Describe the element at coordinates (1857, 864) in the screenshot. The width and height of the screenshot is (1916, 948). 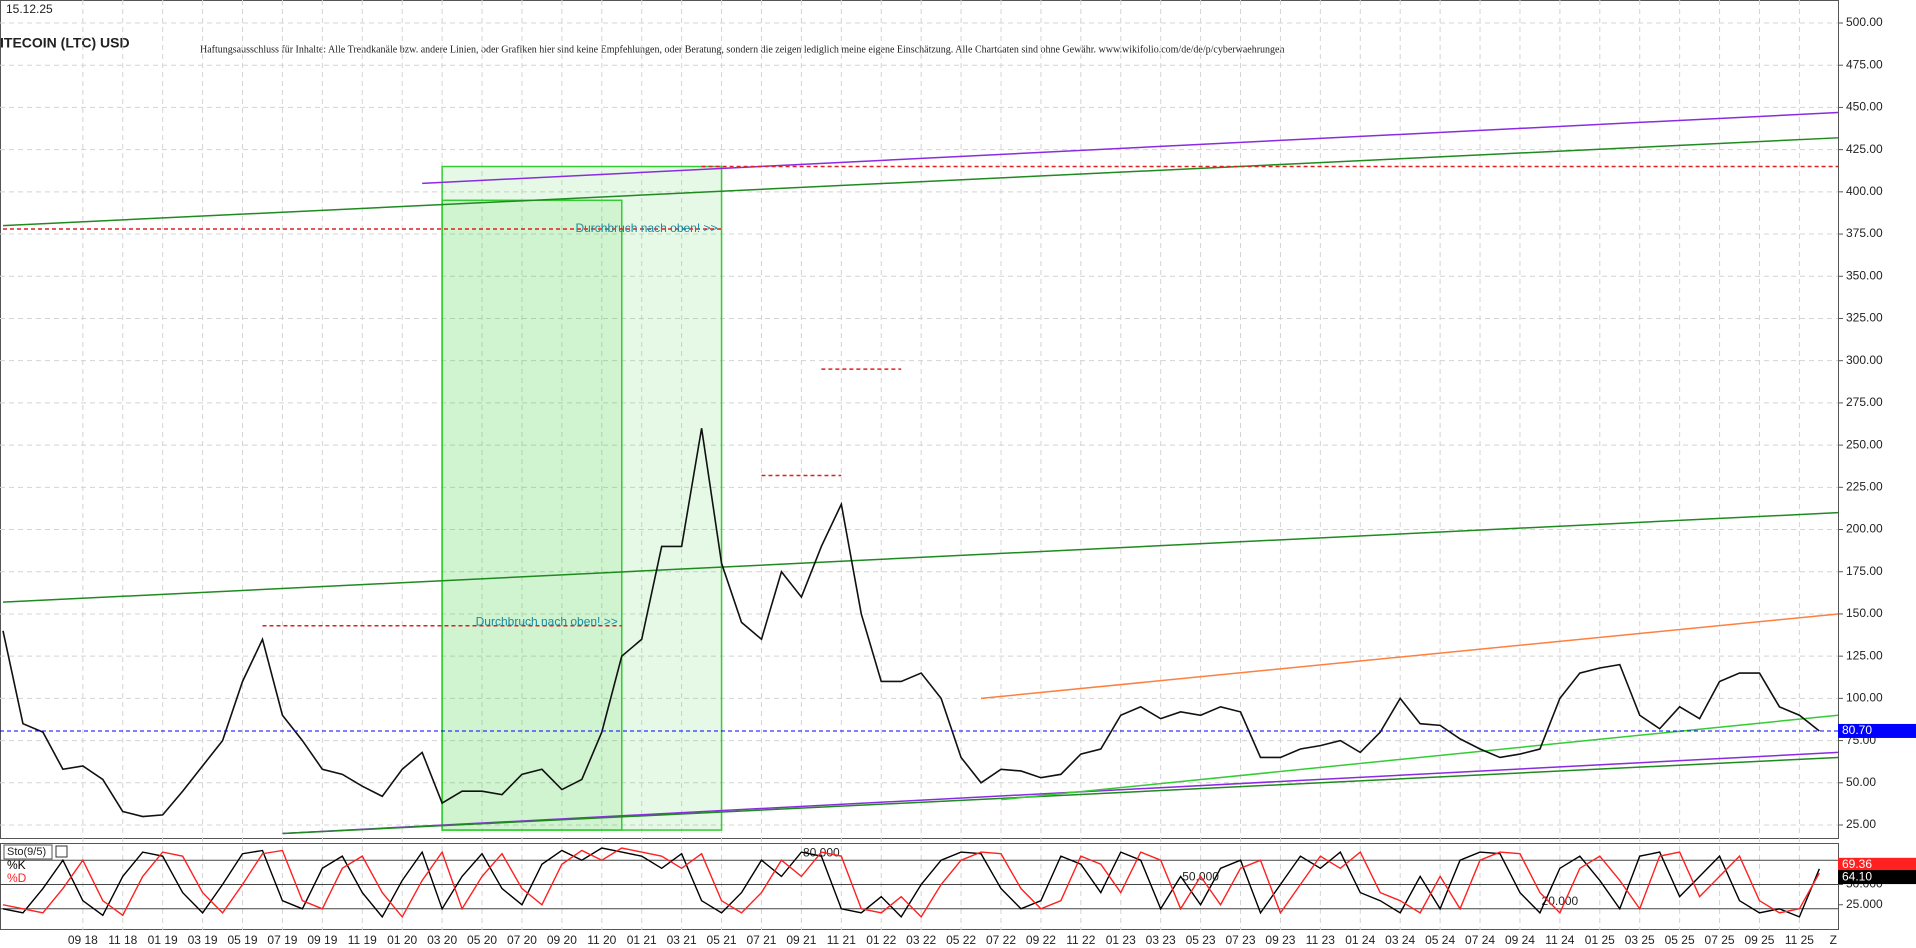
I see `stoch-last-label: 69.36` at that location.